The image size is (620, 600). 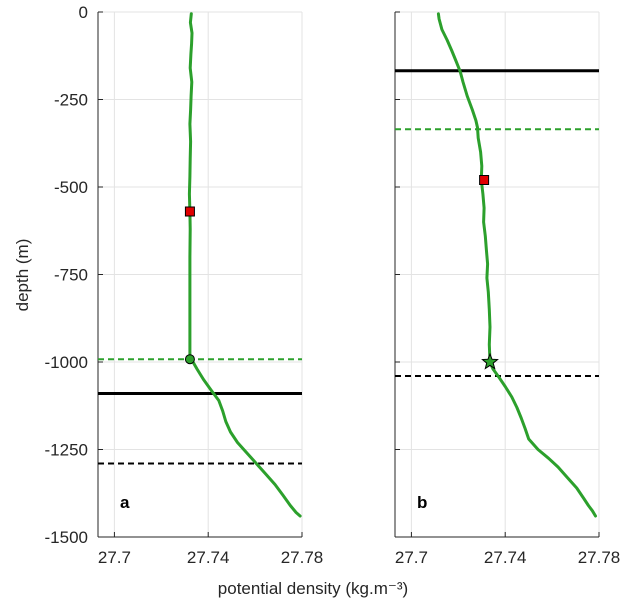 What do you see at coordinates (71, 100) in the screenshot?
I see `y-tick-label: -250` at bounding box center [71, 100].